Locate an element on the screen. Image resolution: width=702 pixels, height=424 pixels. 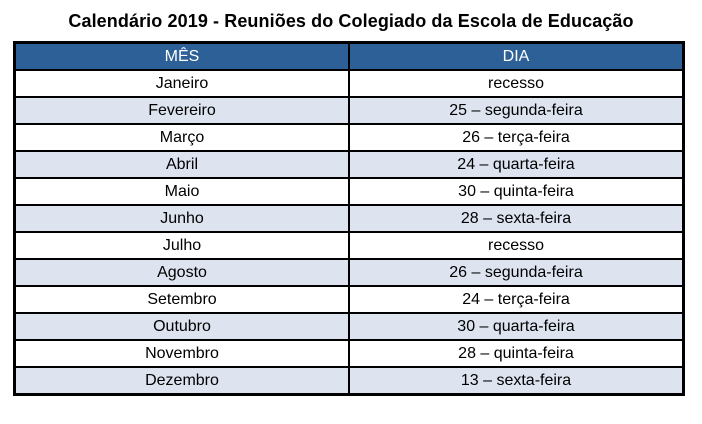
table-row: Novembro 28 – quinta-feira is located at coordinates (349, 353).